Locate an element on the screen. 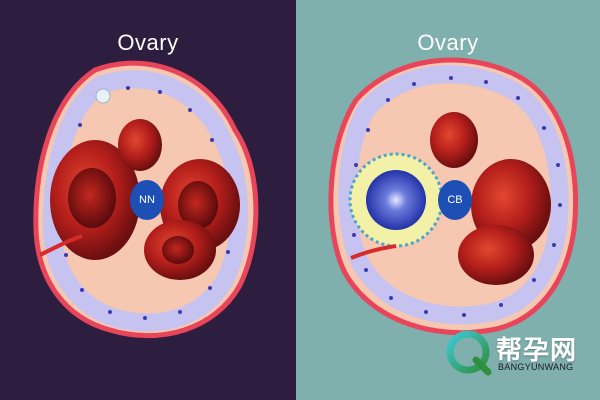 The image size is (600, 400). right-vessel is located at coordinates (373, 252).